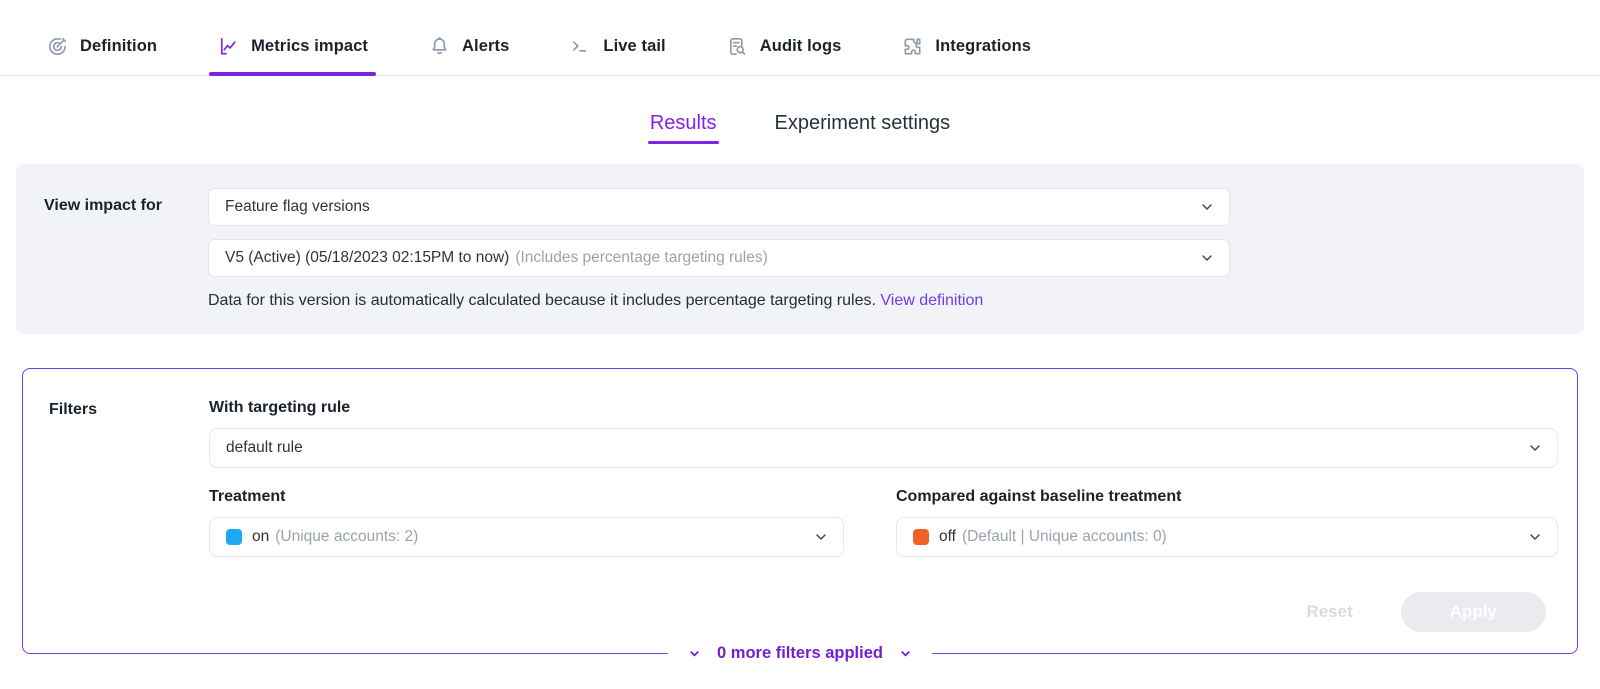 The image size is (1600, 689). Describe the element at coordinates (883, 612) in the screenshot. I see `filters-actions: Reset Apply` at that location.